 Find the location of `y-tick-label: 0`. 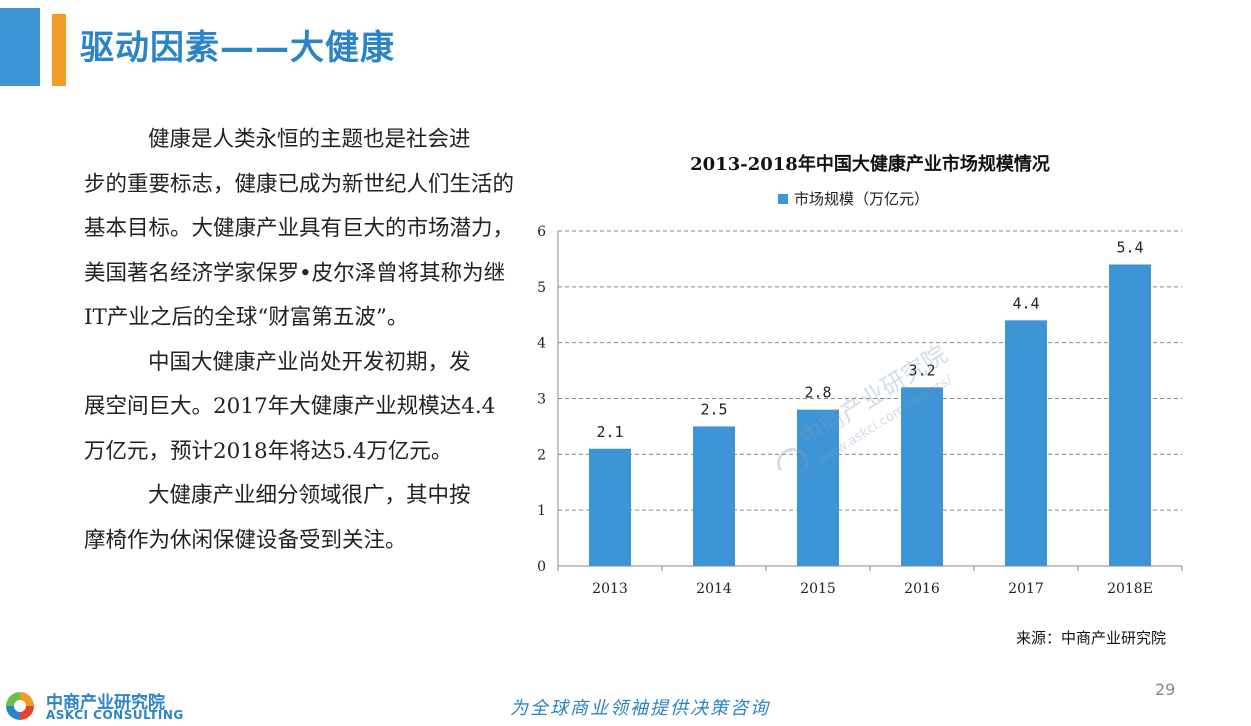

y-tick-label: 0 is located at coordinates (541, 567).